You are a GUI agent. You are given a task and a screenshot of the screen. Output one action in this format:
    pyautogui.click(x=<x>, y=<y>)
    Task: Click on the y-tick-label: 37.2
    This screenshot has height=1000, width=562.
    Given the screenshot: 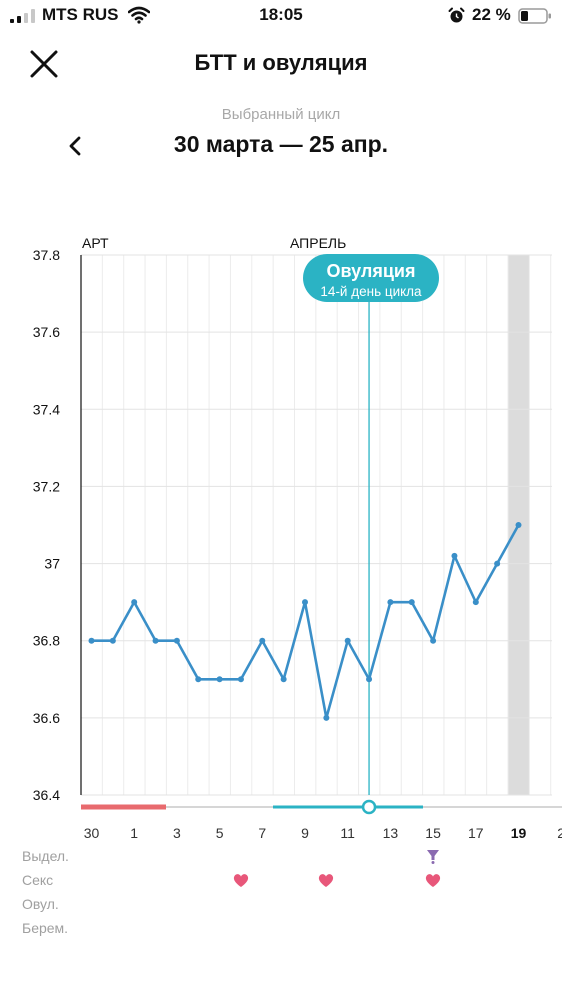 What is the action you would take?
    pyautogui.click(x=46, y=486)
    